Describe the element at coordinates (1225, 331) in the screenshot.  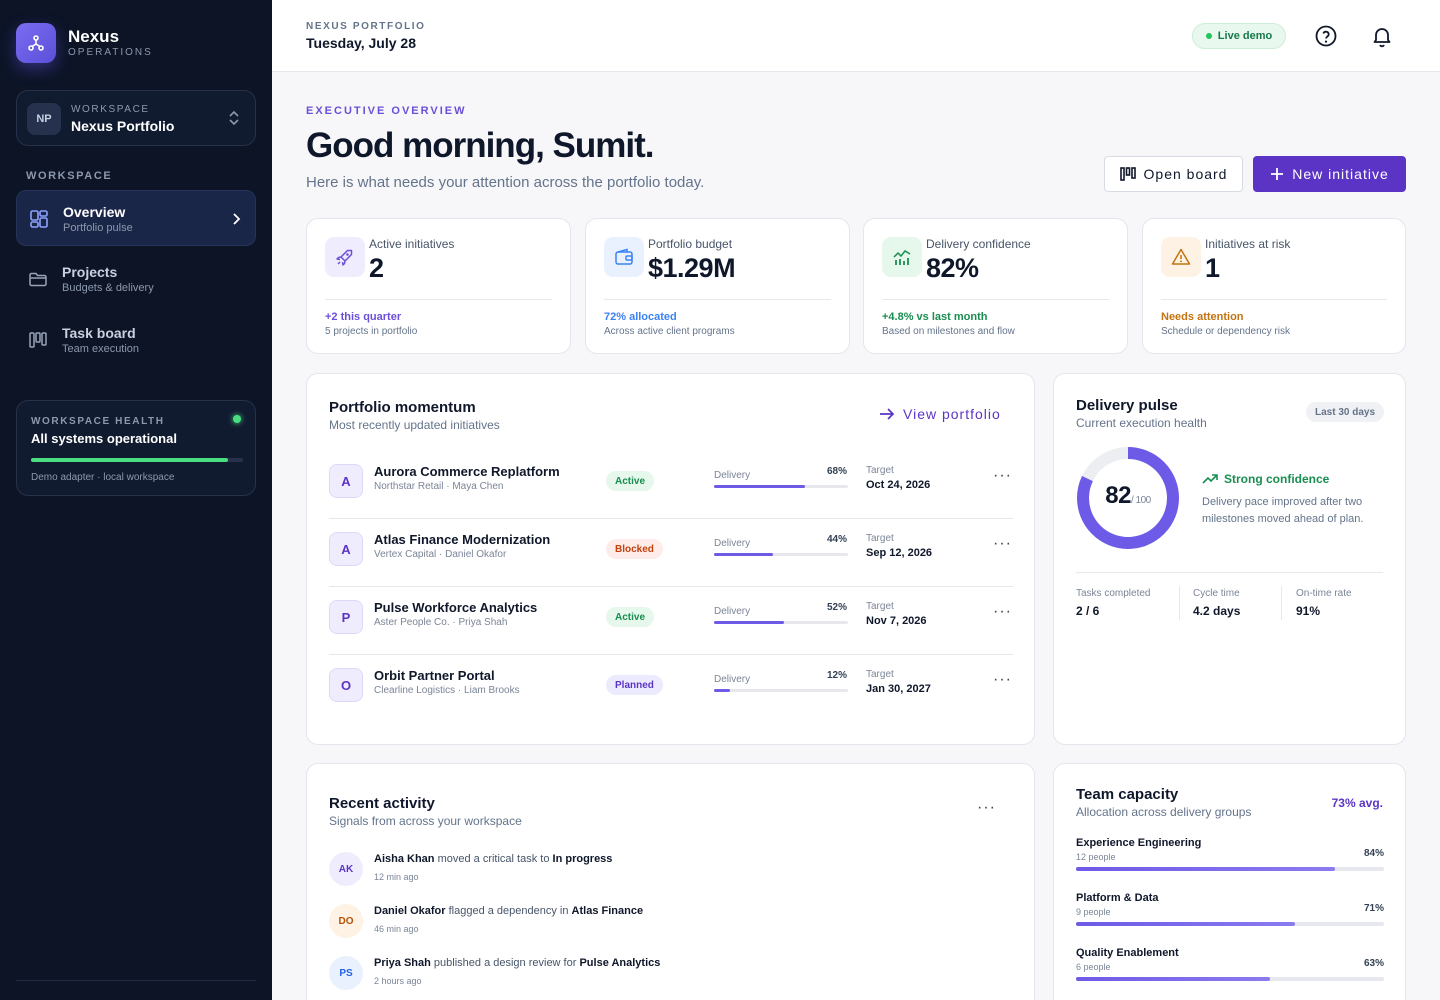
I see `kpi-trend-note: Schedule or dependency risk` at that location.